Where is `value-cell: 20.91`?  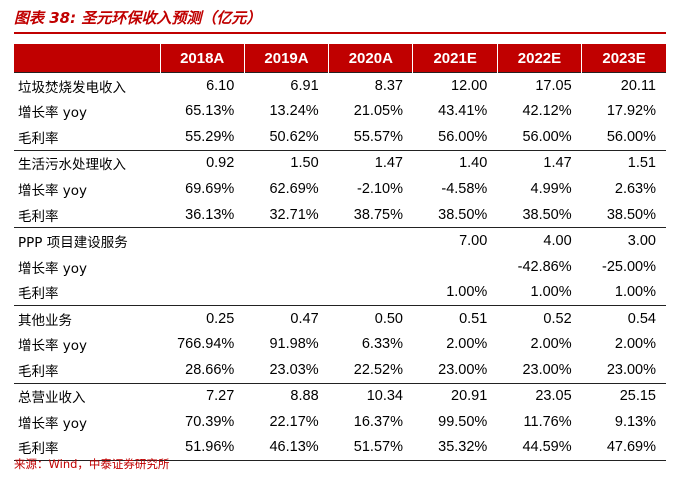
value-cell: 20.91 is located at coordinates (455, 396).